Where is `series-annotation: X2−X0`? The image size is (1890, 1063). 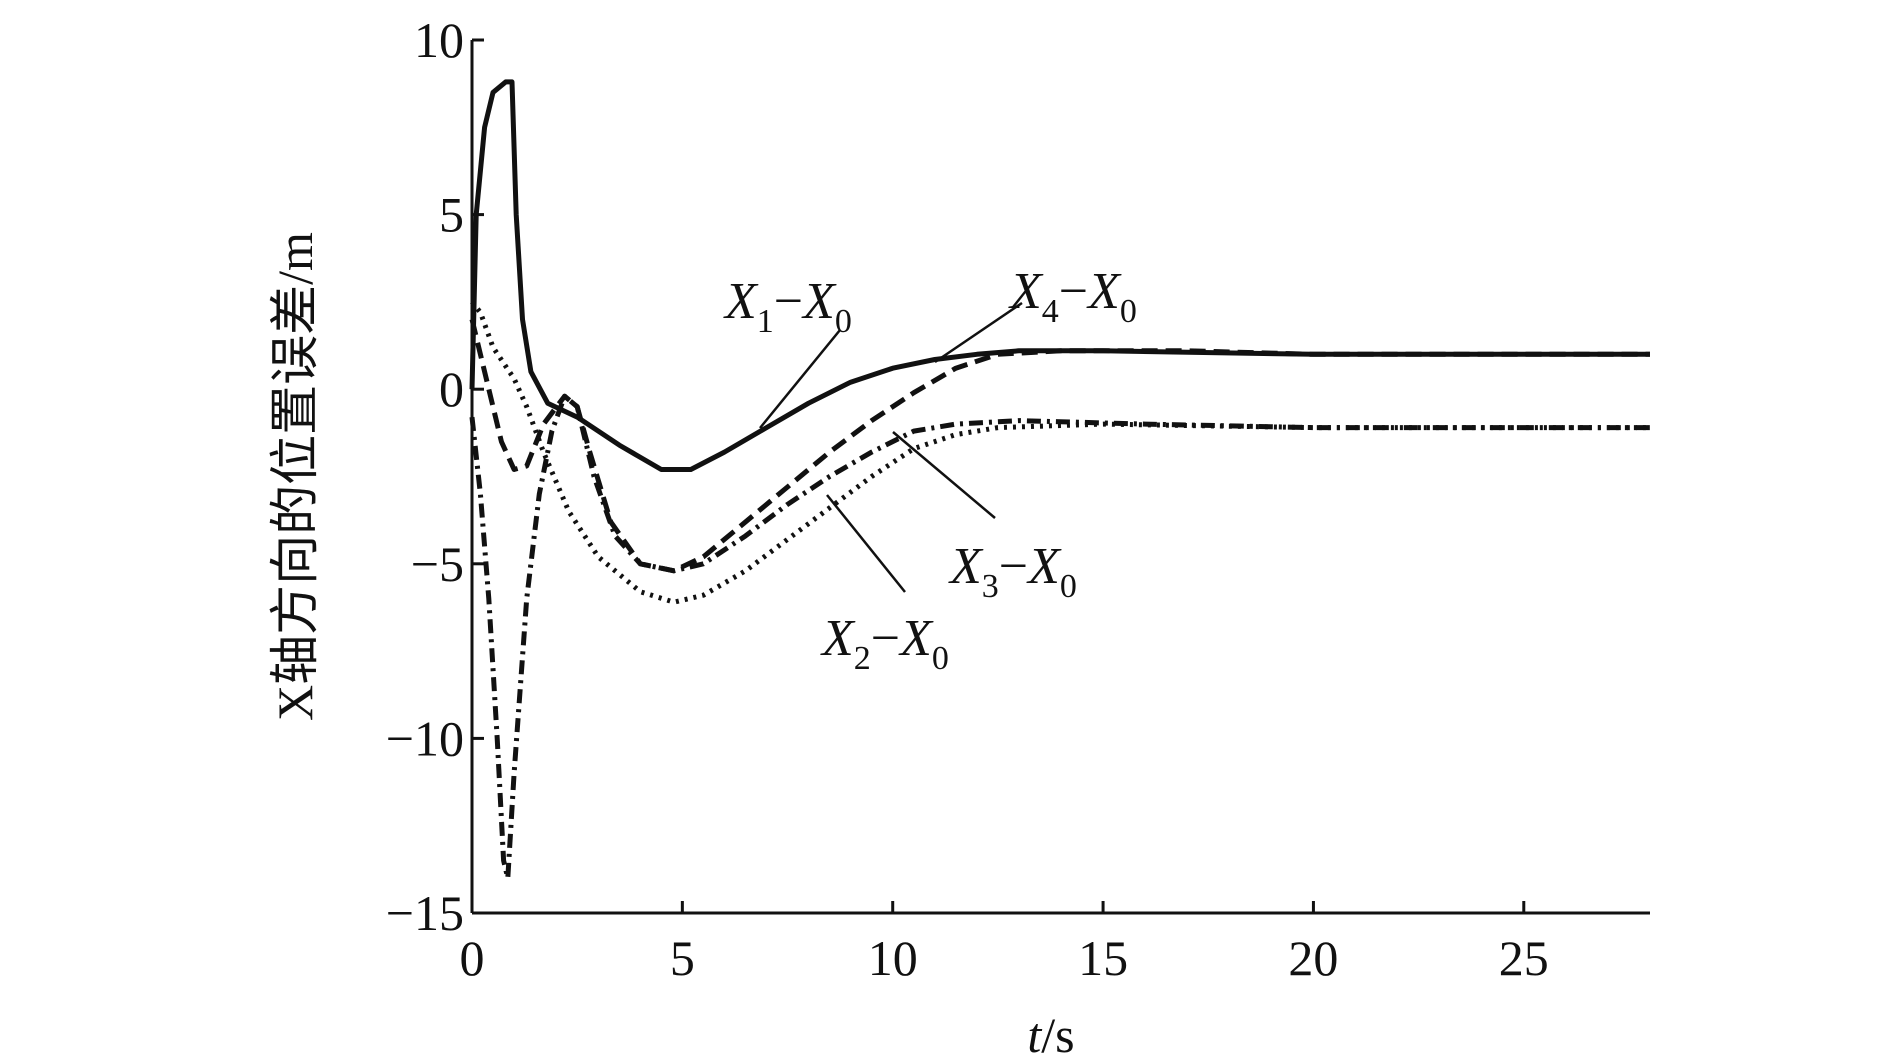 series-annotation: X2−X0 is located at coordinates (884, 643).